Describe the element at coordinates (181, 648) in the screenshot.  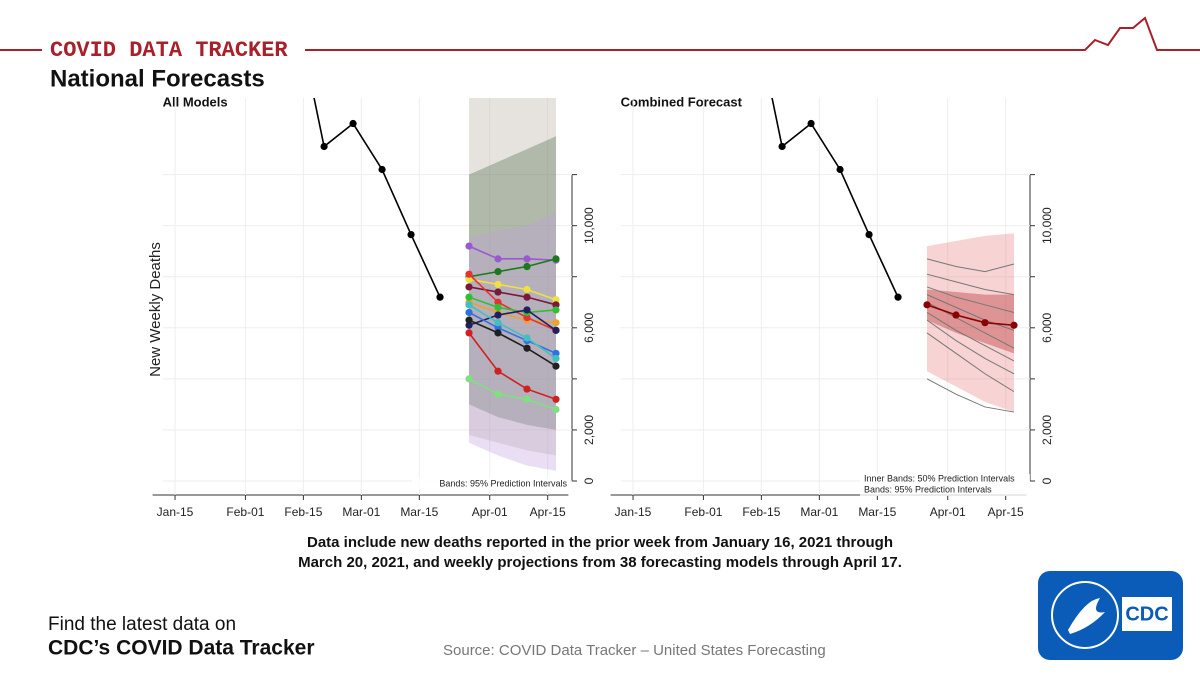
I see `footer-link: CDC’s COVID Data Tracker` at that location.